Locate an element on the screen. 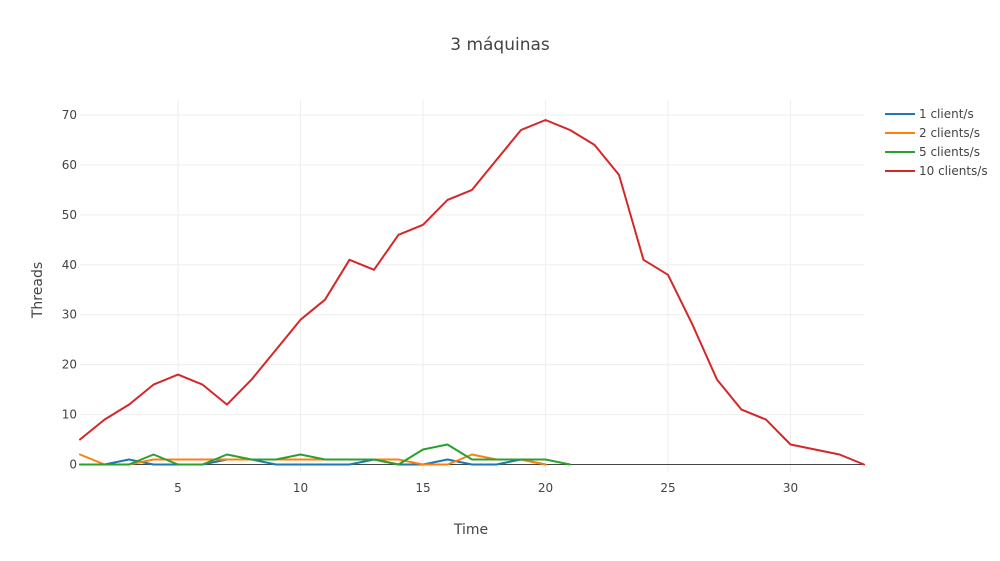 The height and width of the screenshot is (561, 1000). y-tick-label: 60 is located at coordinates (69, 165).